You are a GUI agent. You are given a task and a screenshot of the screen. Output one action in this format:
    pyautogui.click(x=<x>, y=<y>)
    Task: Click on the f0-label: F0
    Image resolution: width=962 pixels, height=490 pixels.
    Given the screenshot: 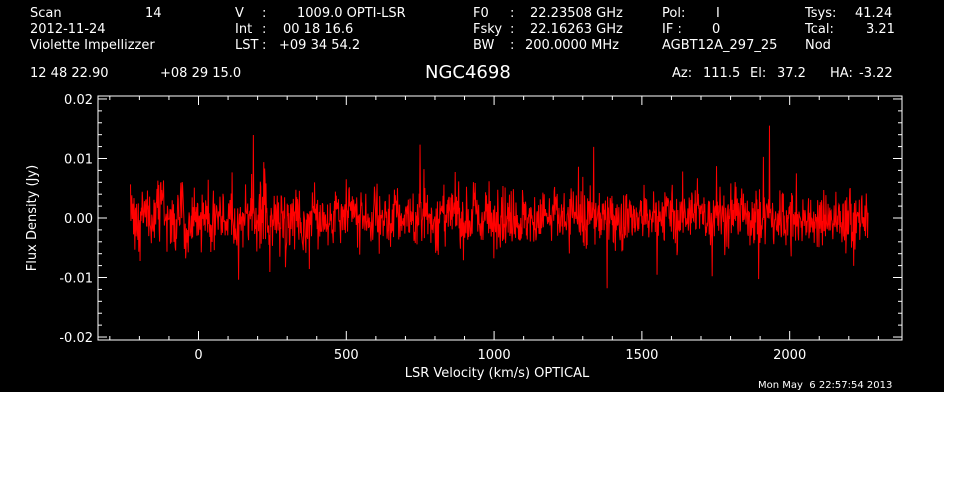 What is the action you would take?
    pyautogui.click(x=481, y=13)
    